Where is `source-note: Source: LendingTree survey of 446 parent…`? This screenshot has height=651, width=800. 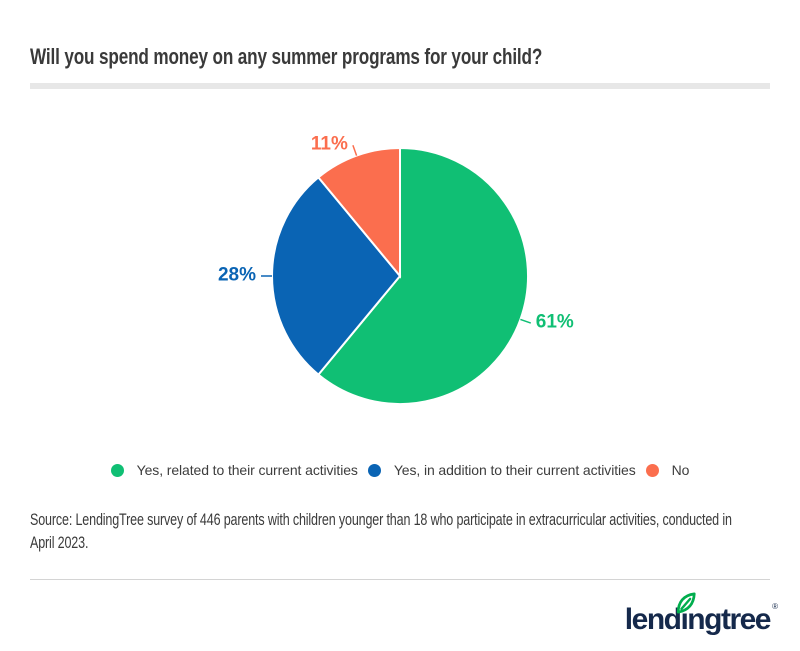 source-note: Source: LendingTree survey of 446 parent… is located at coordinates (381, 532).